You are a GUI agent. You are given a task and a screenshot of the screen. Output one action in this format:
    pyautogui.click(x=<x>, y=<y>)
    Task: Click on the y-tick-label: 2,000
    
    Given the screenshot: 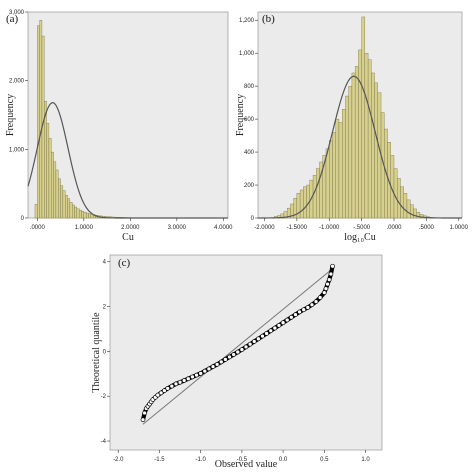 What is the action you would take?
    pyautogui.click(x=17, y=82)
    